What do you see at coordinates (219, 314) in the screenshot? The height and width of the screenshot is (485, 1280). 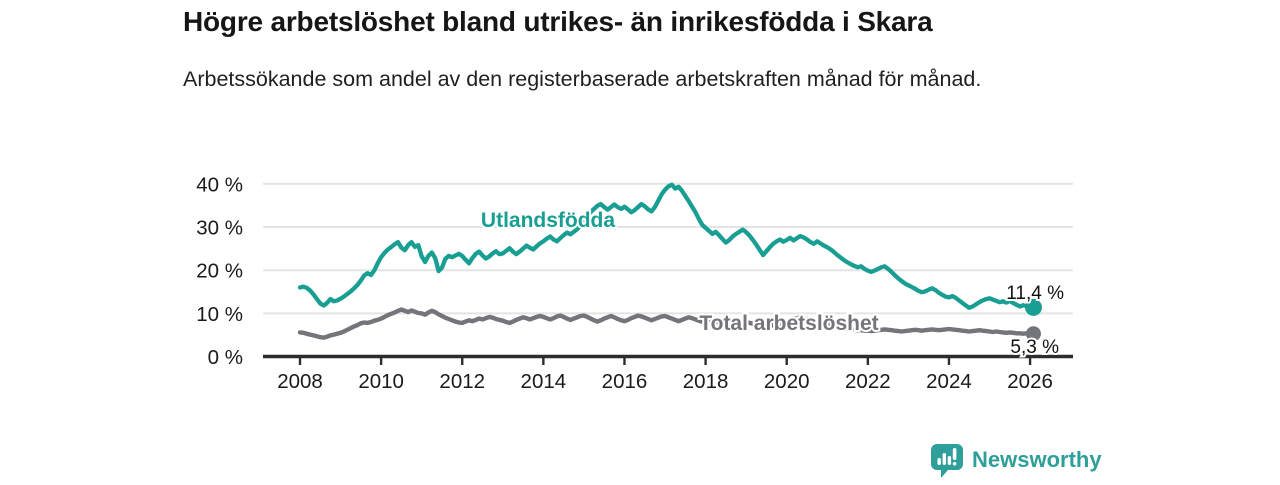 I see `y-tick-label: 10 %` at bounding box center [219, 314].